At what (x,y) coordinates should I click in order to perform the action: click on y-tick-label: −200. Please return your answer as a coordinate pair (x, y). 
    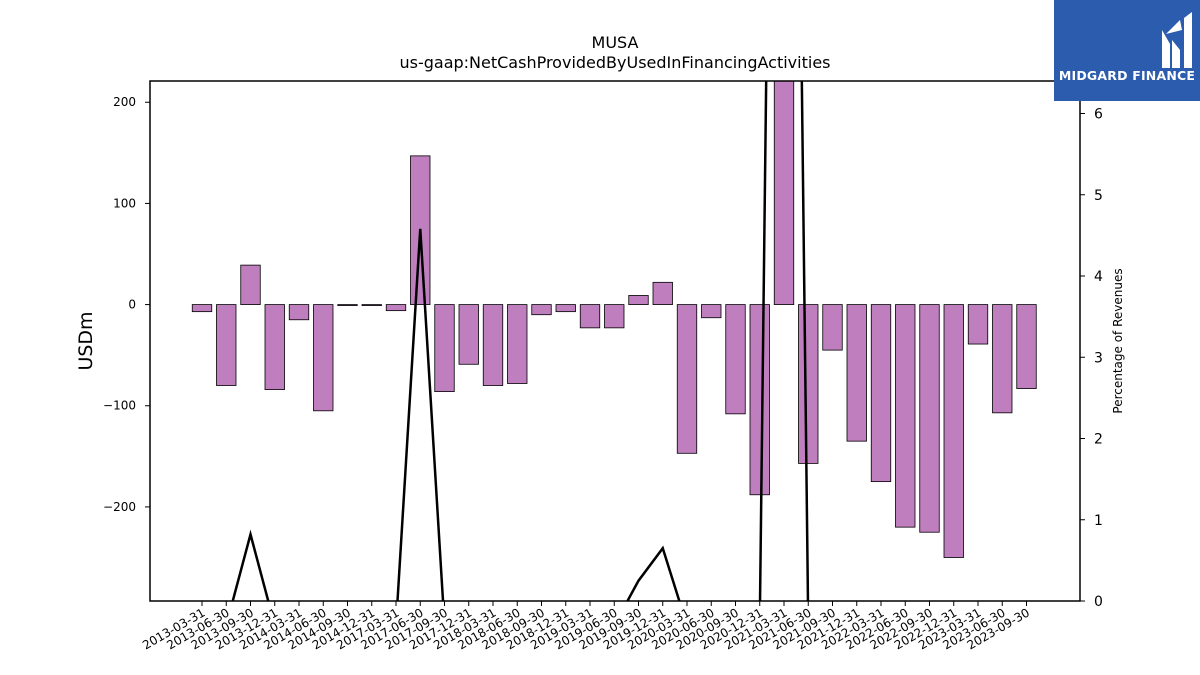
    Looking at the image, I should click on (119, 507).